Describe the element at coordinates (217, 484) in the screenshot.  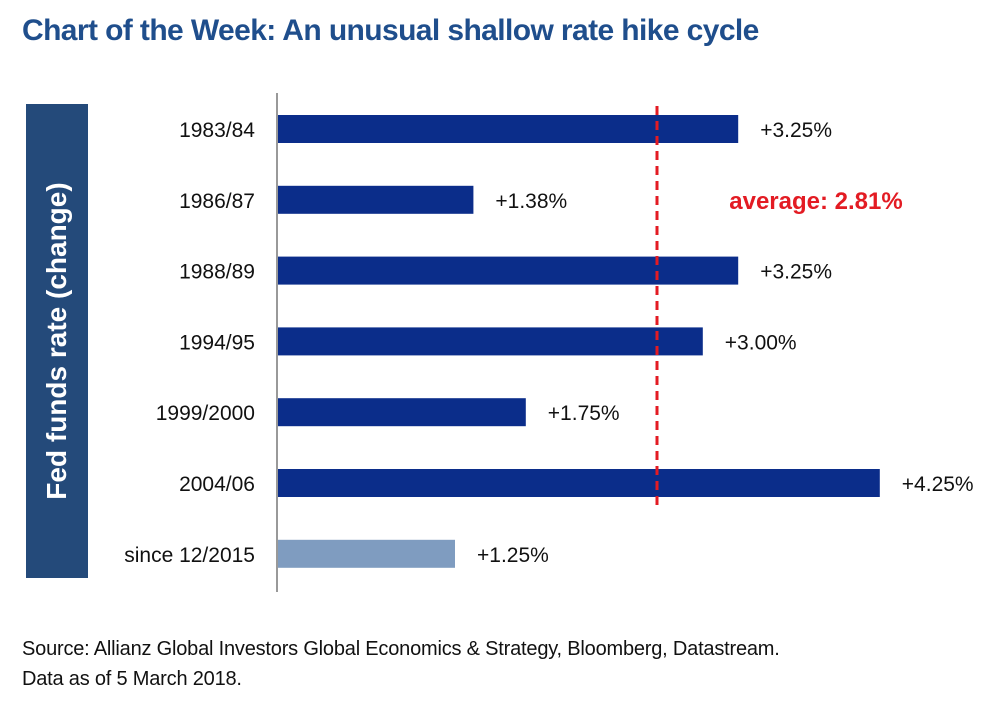
I see `category-label: 2004/06` at that location.